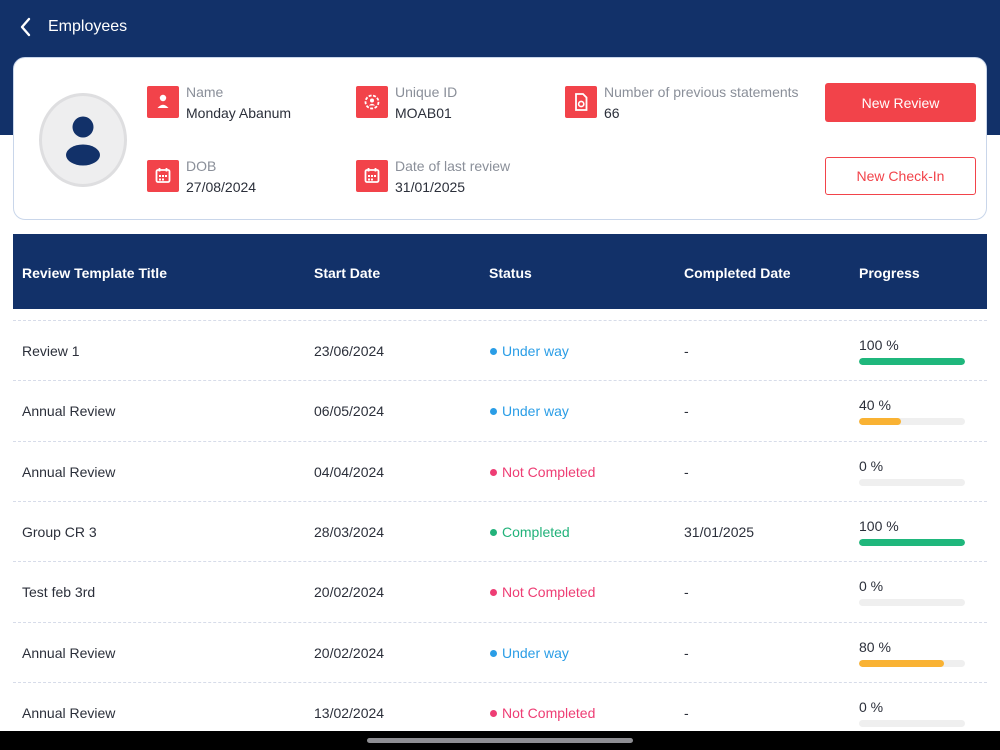 The image size is (1000, 750). I want to click on last-review-value: 31/01/2025, so click(430, 187).